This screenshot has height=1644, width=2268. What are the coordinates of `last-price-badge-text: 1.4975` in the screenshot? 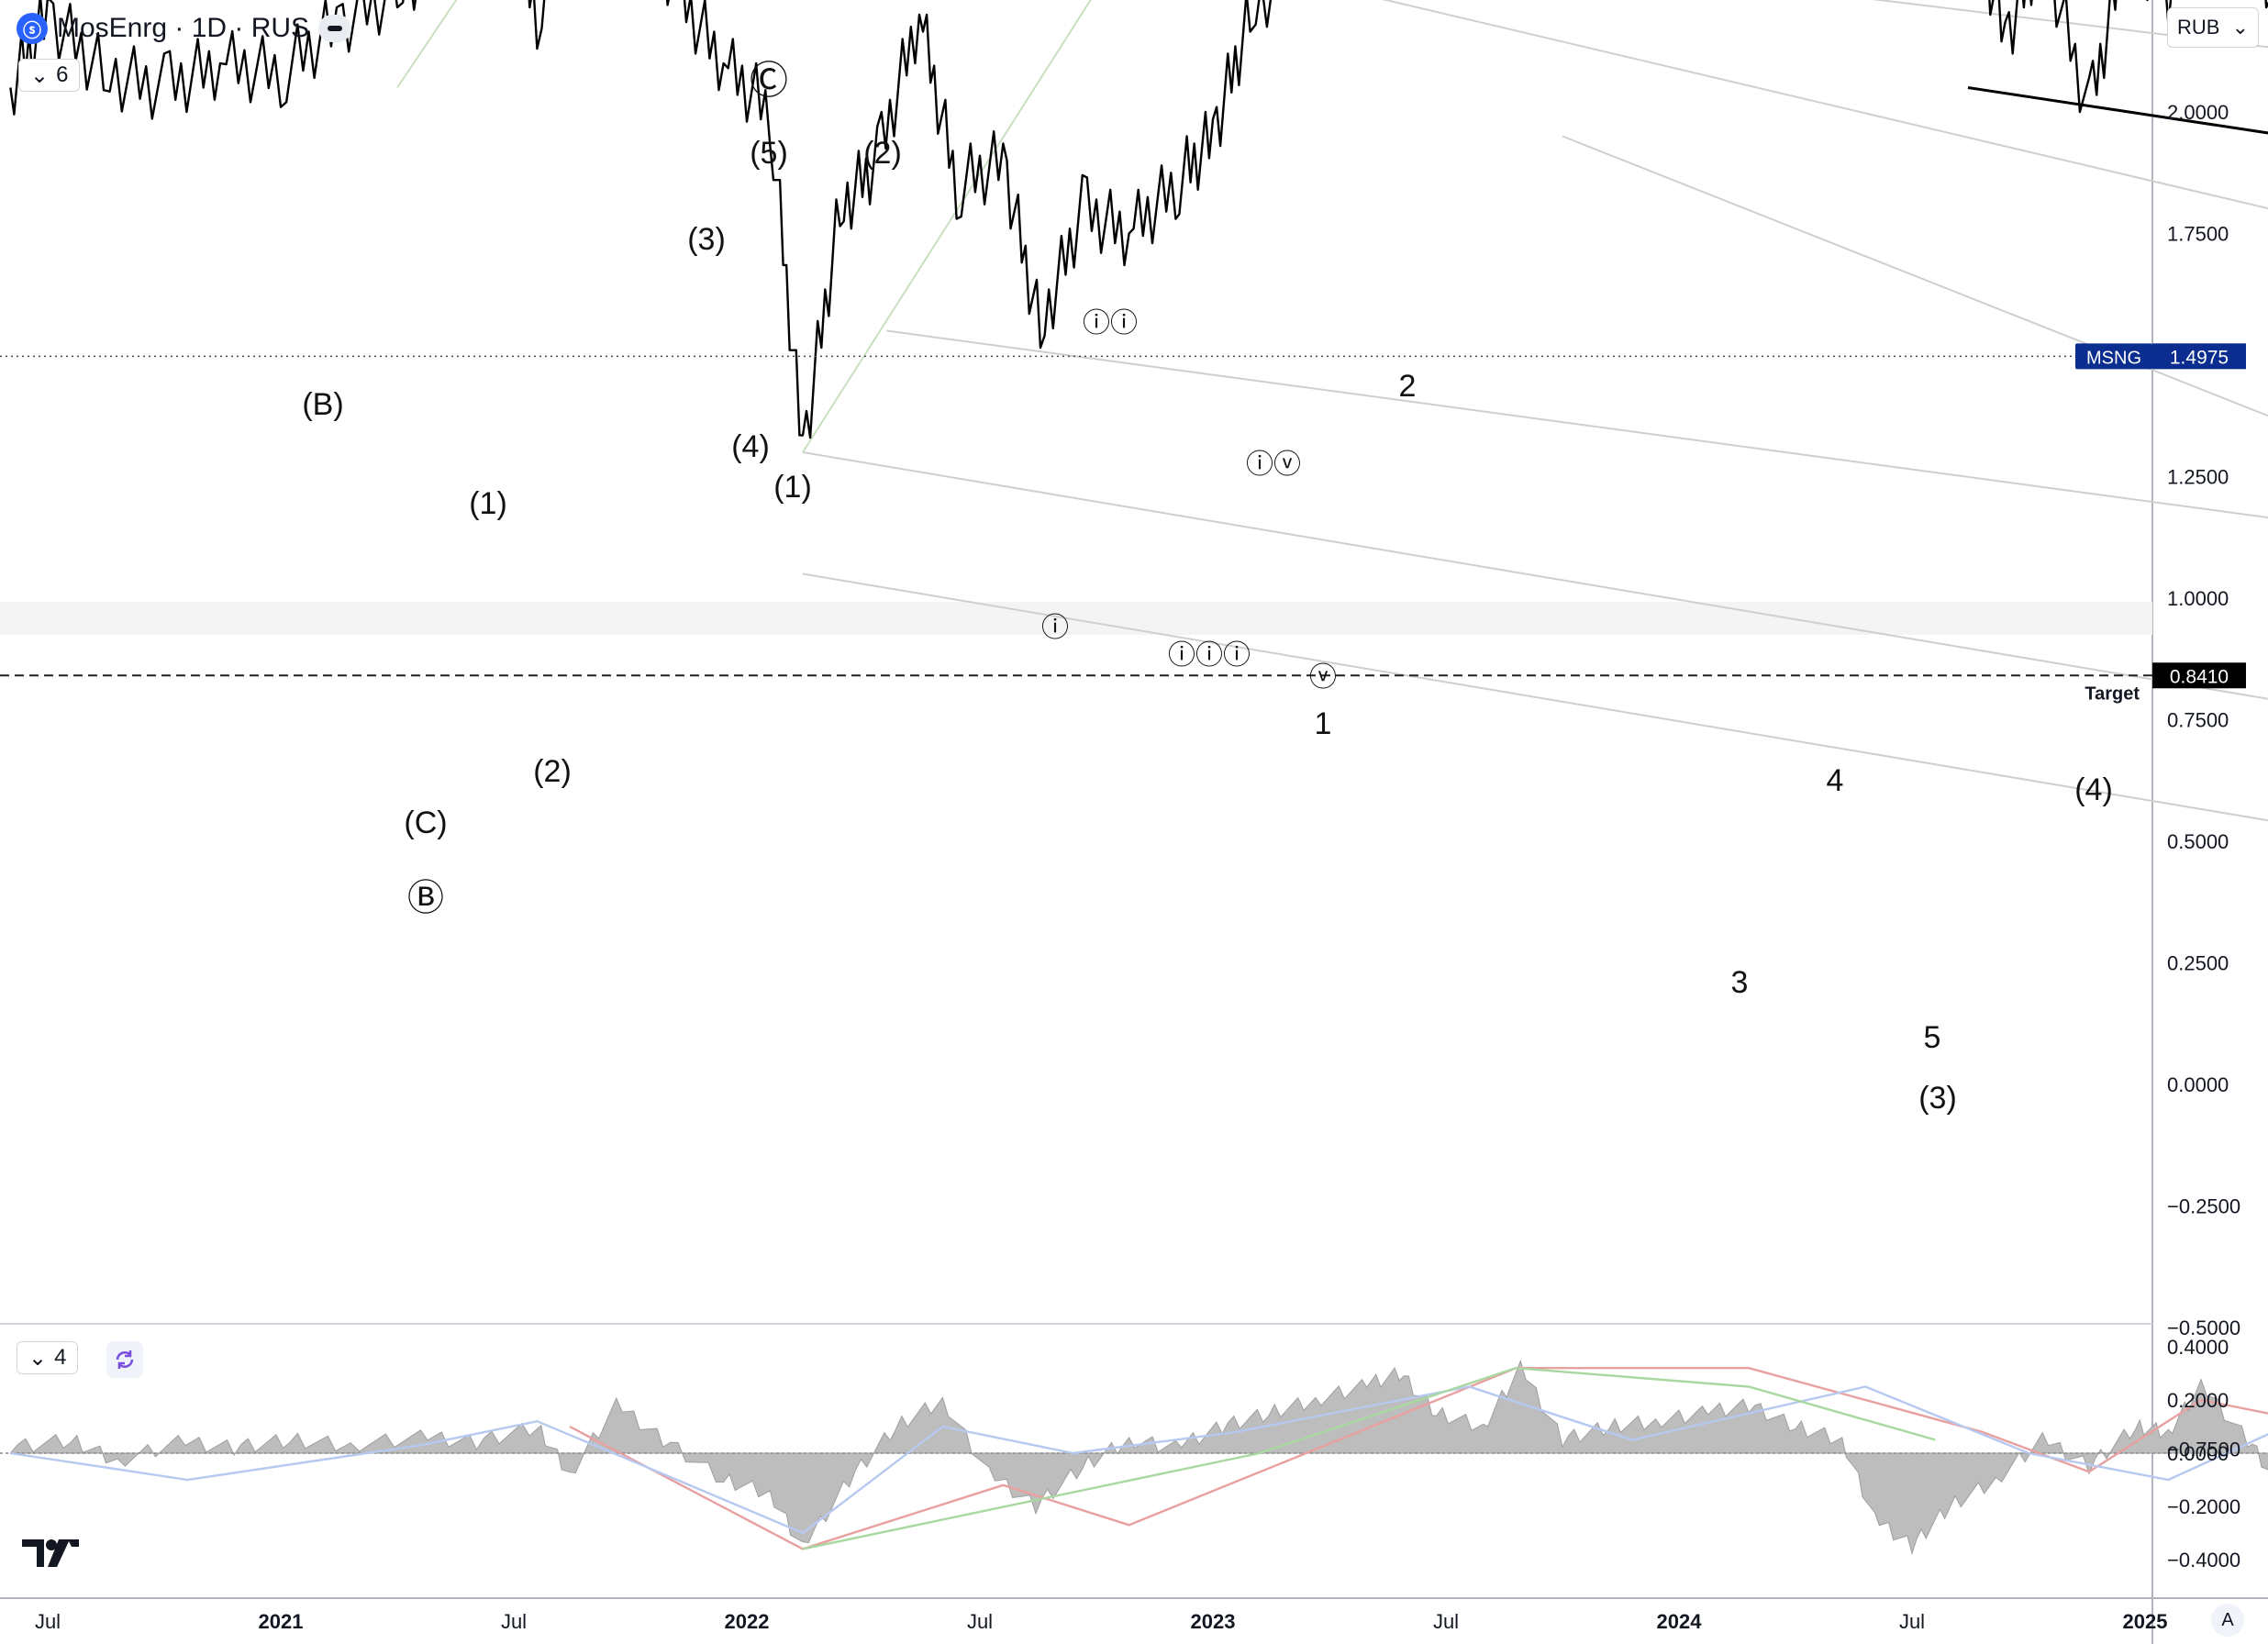 It's located at (2199, 358).